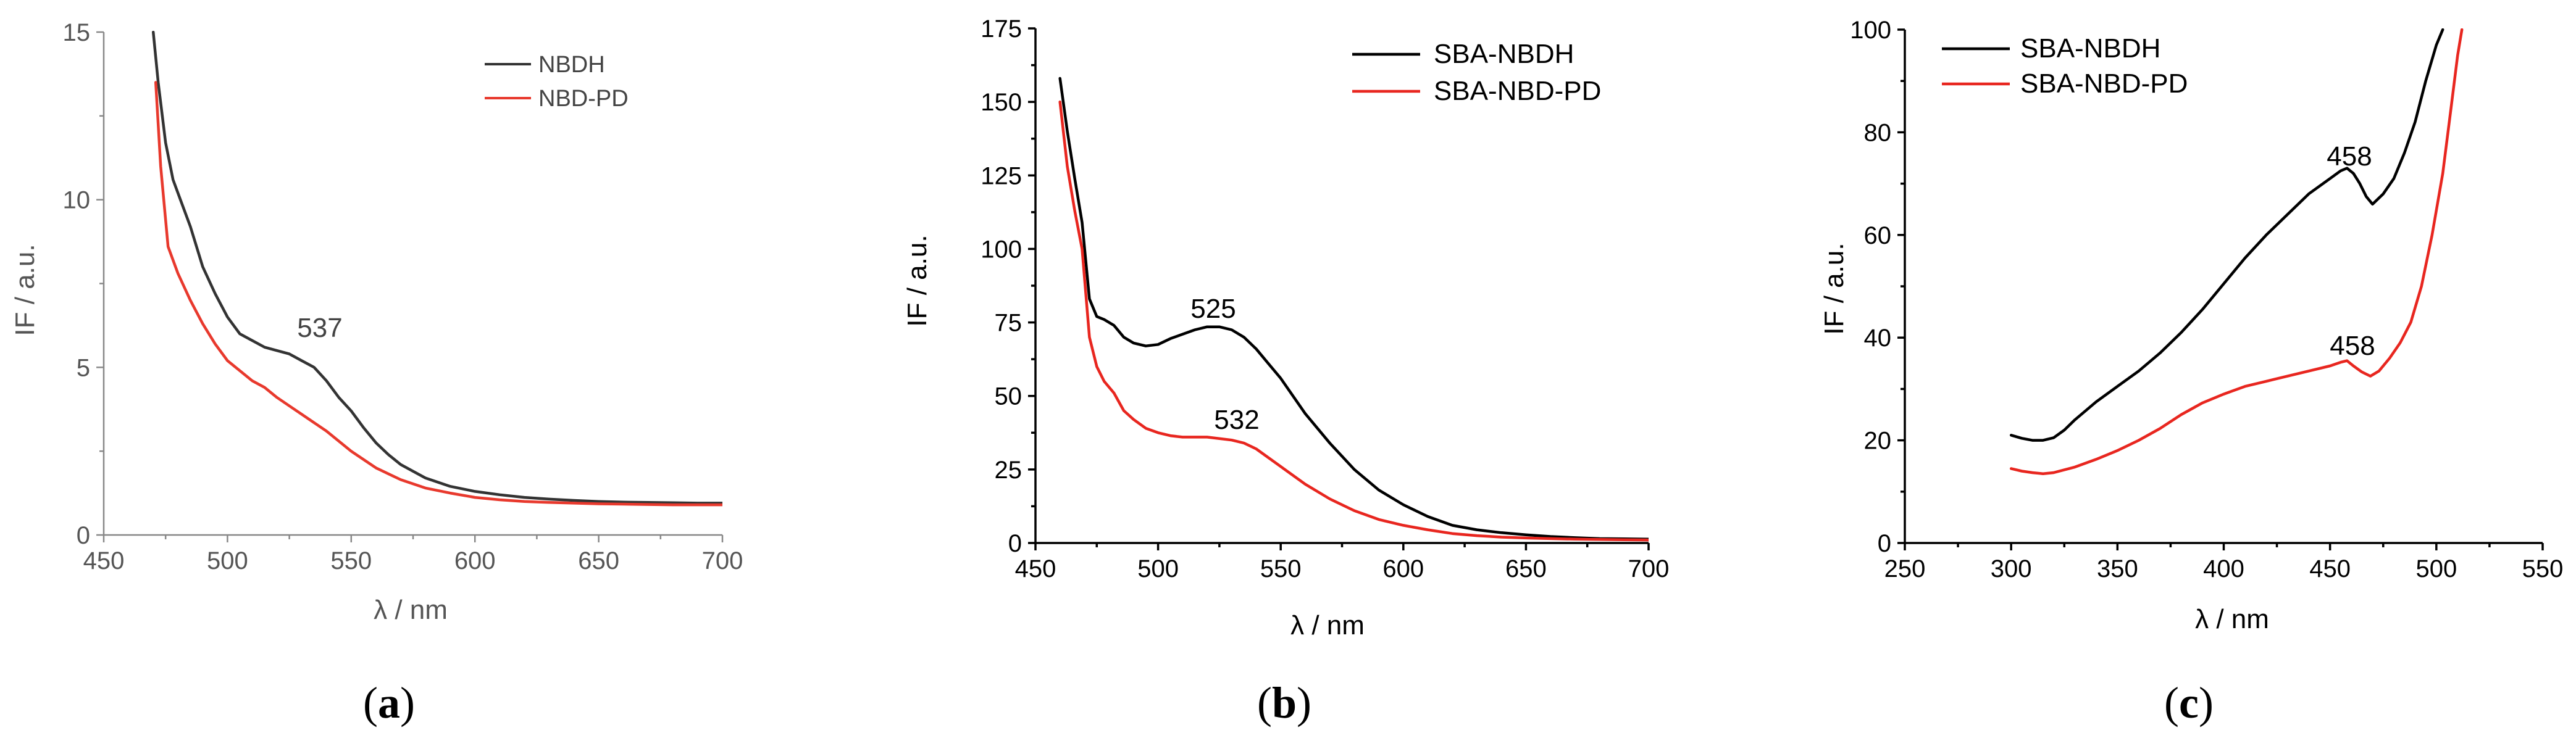 The image size is (2576, 746). I want to click on panel-label-a-close: ), so click(407, 703).